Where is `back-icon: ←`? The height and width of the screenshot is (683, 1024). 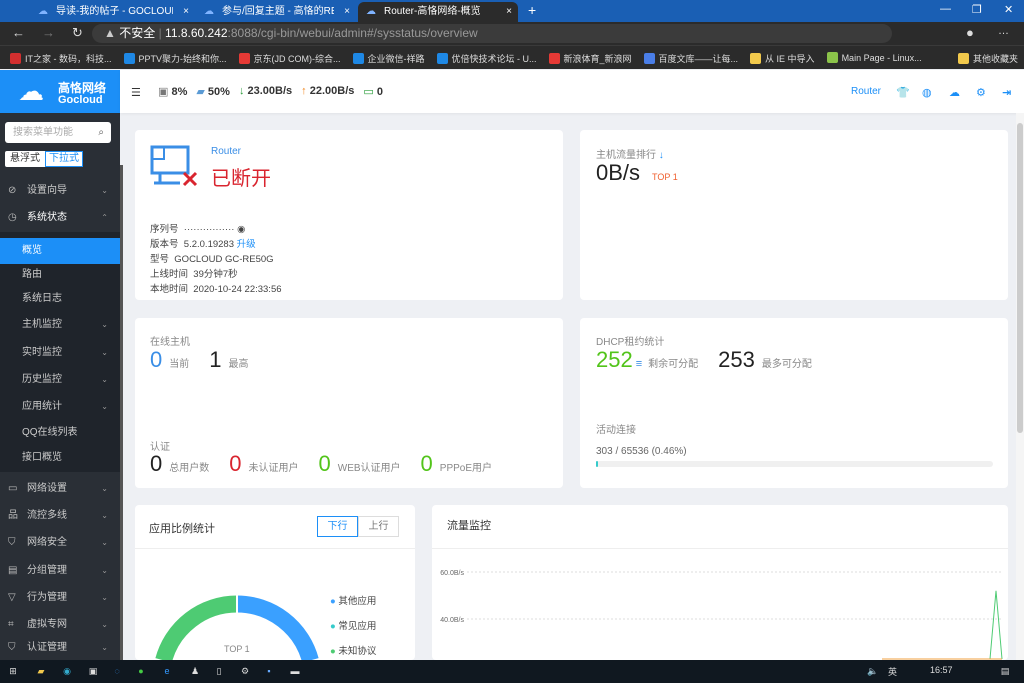 back-icon: ← is located at coordinates (18, 32).